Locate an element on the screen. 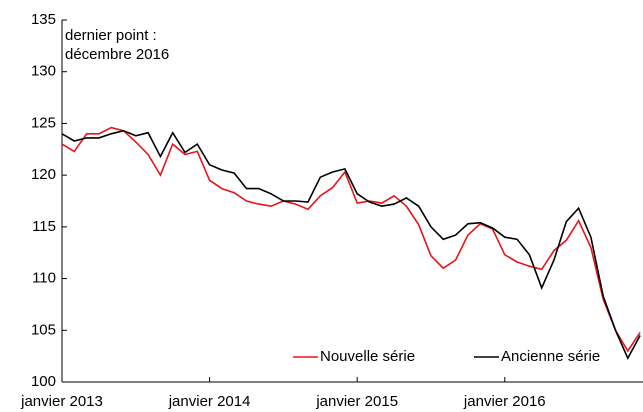  legend-label: Ancienne série is located at coordinates (550, 356).